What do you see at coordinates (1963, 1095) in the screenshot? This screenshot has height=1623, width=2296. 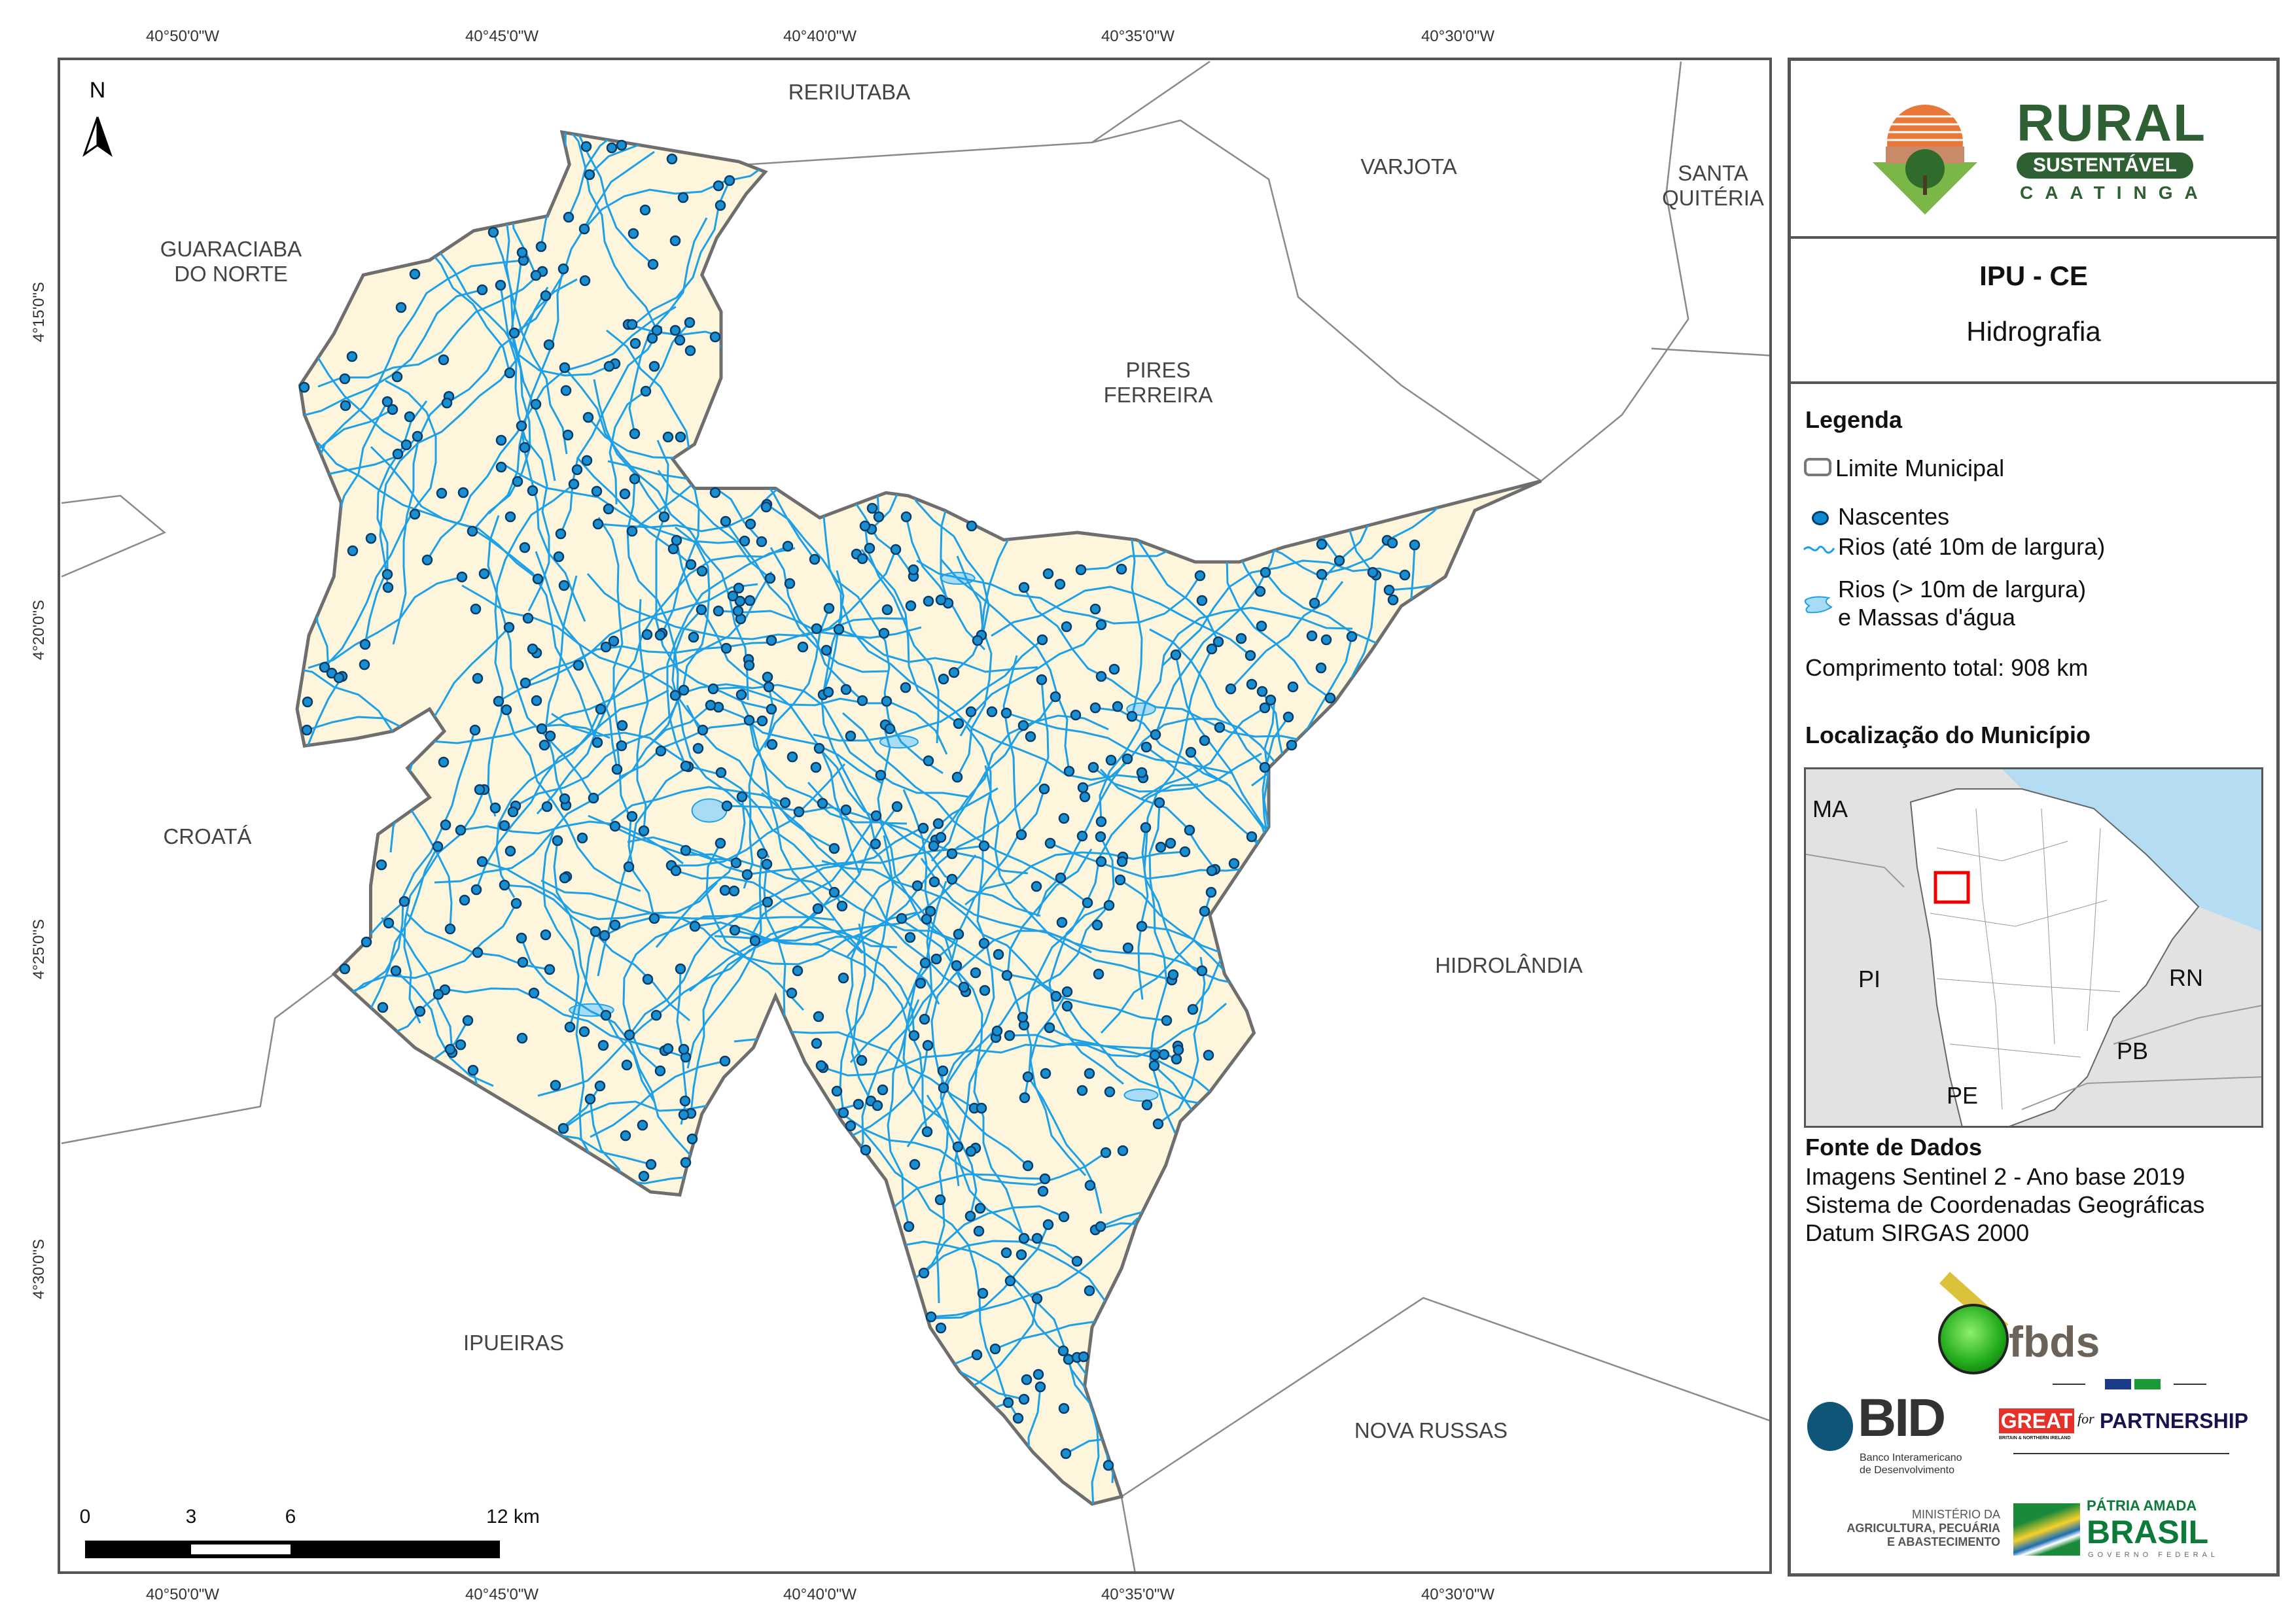 I see `inset-label-pe: PE` at bounding box center [1963, 1095].